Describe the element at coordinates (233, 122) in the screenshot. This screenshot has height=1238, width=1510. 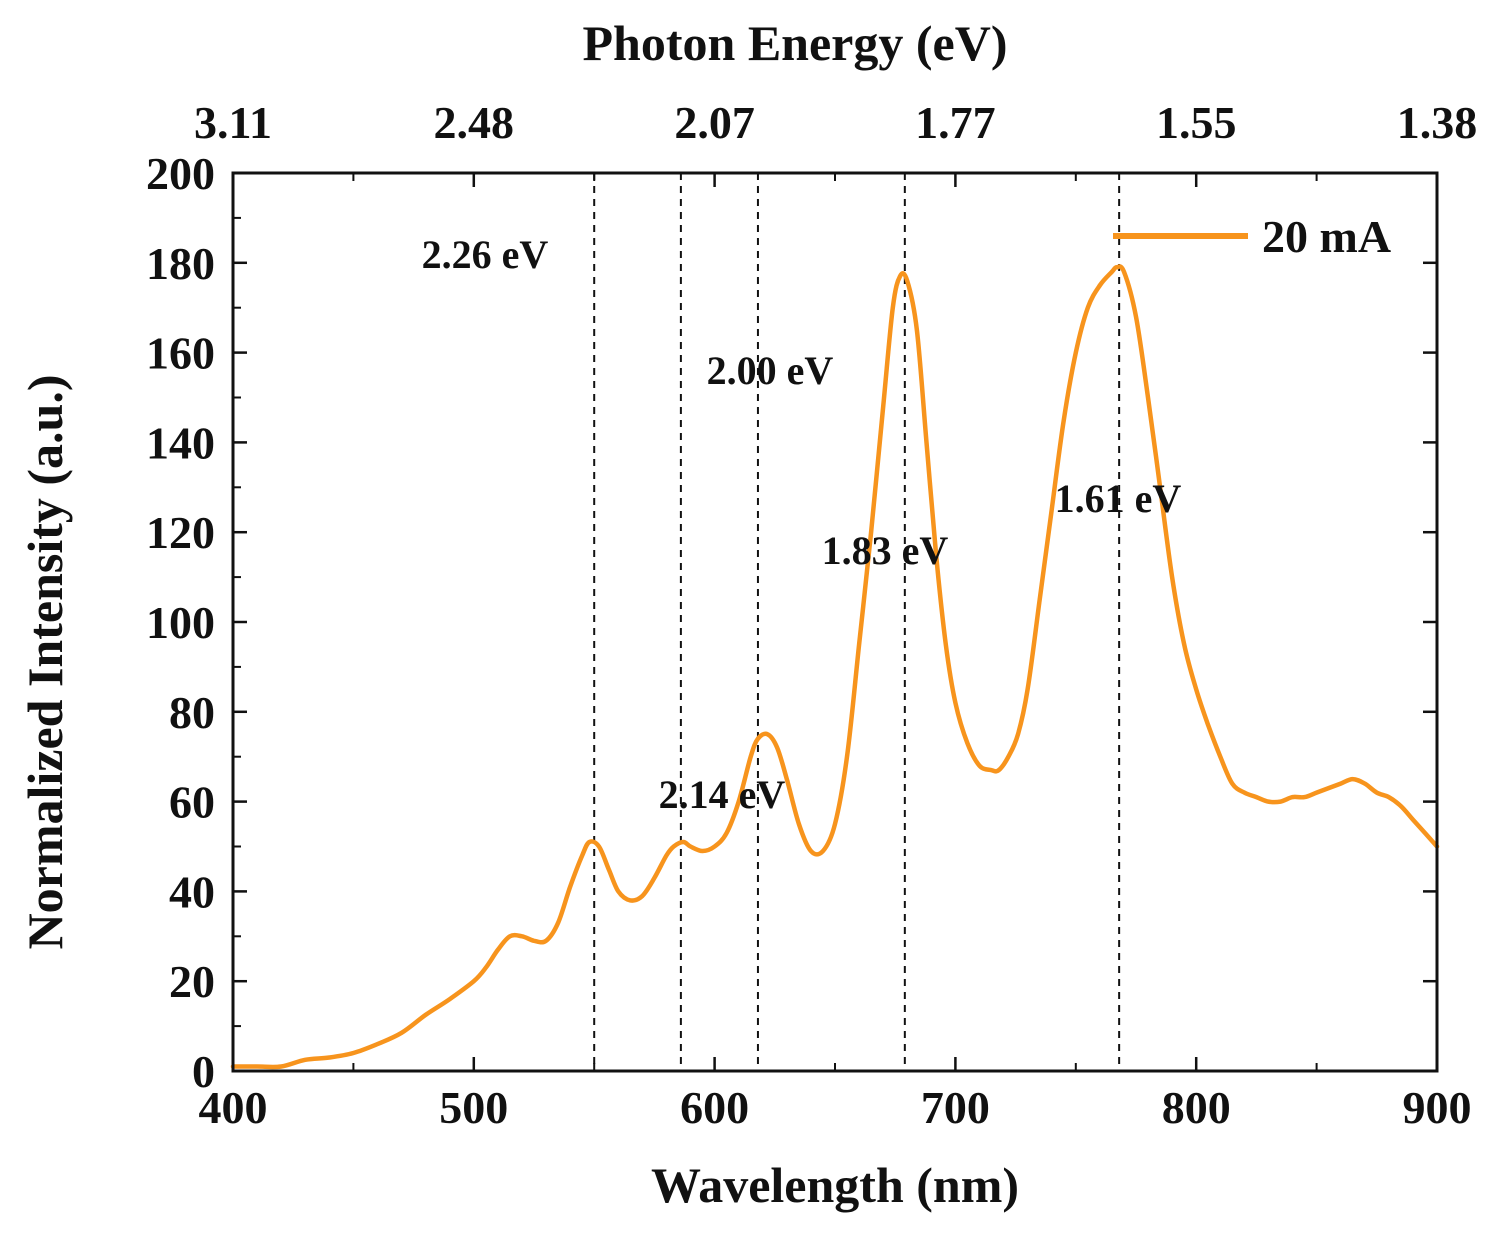
I see `top-tick-label: 3.11` at that location.